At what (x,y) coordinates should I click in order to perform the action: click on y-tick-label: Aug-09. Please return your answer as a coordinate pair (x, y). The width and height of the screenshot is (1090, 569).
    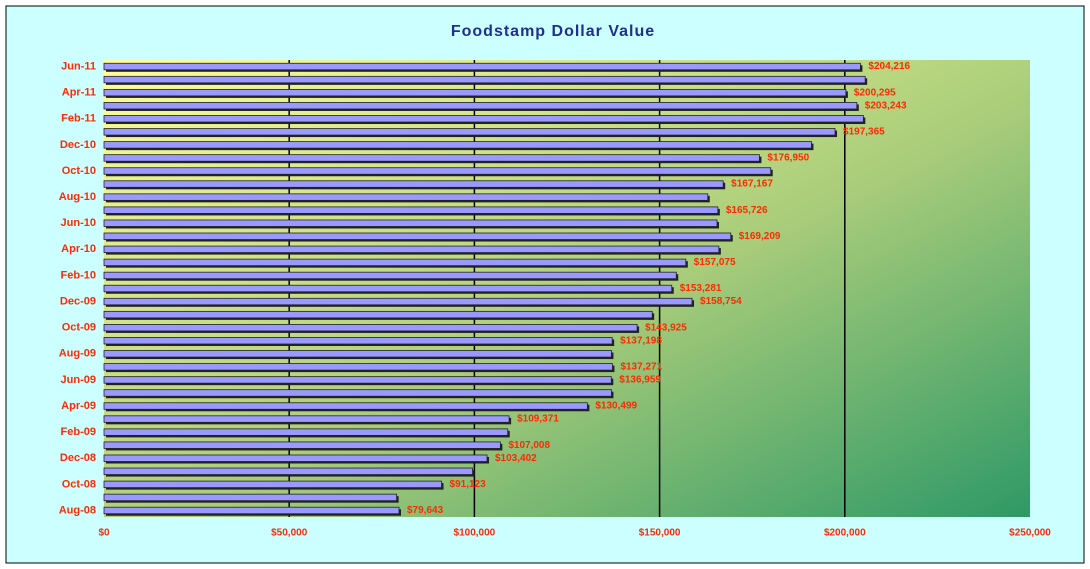
    Looking at the image, I should click on (77, 354).